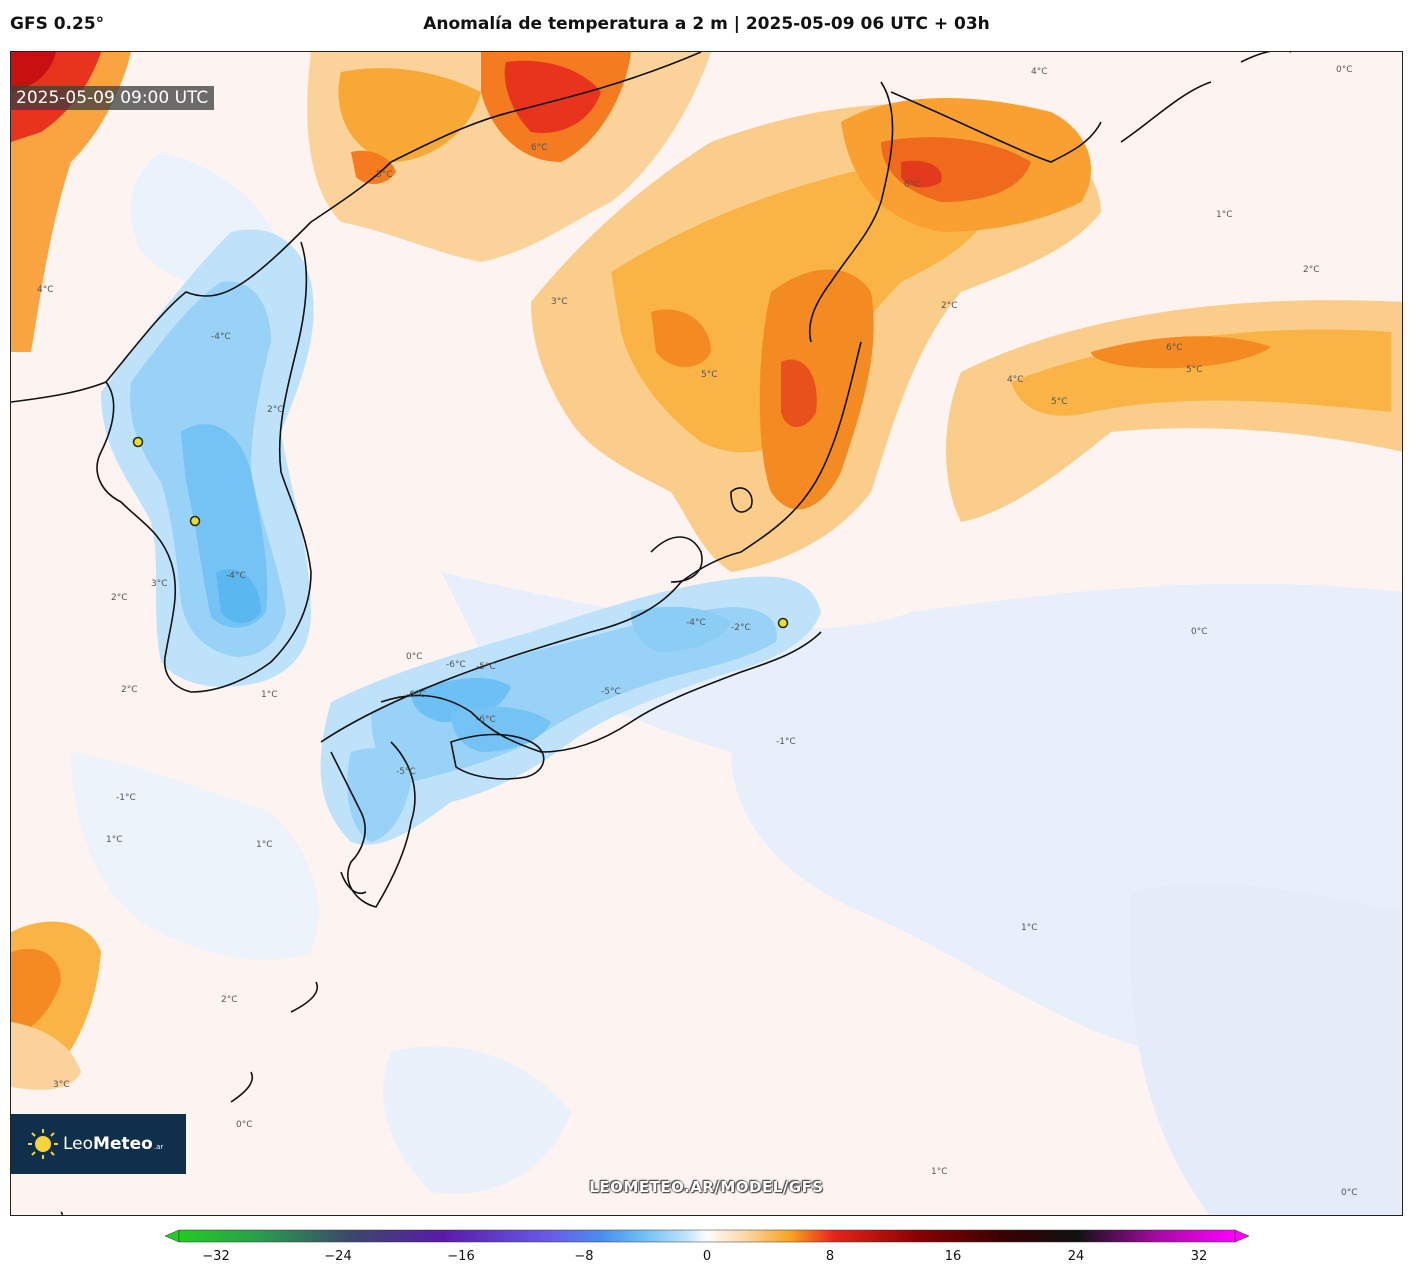 The image size is (1413, 1264). I want to click on colorbar-tick: −16, so click(461, 1256).